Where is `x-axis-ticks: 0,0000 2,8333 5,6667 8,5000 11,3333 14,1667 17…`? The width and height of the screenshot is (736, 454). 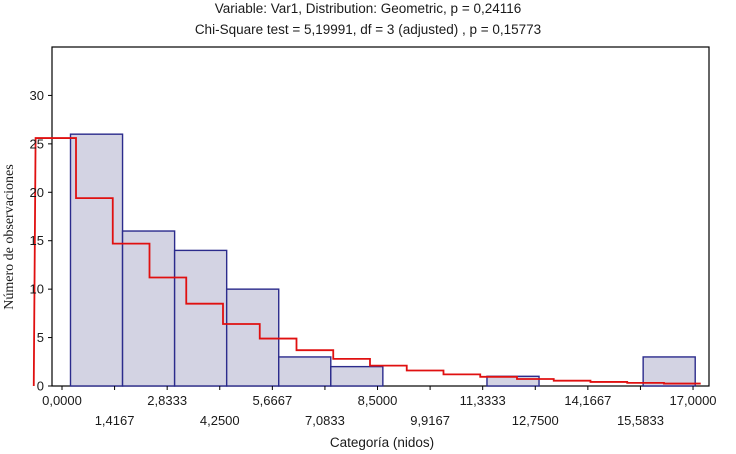
x-axis-ticks: 0,0000 2,8333 5,6667 8,5000 11,3333 14,1667 17… is located at coordinates (379, 407).